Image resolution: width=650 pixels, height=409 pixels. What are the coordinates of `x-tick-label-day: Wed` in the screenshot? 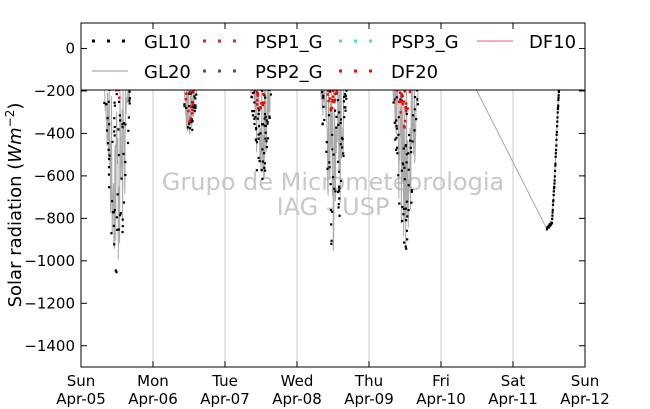 It's located at (297, 381).